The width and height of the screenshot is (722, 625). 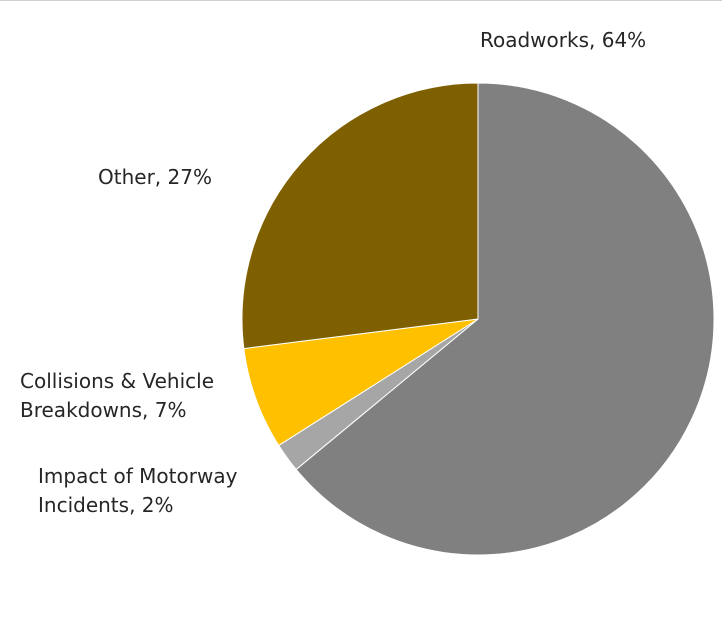 I want to click on pie-slice-collisions-vehicle-breakdowns, so click(x=361, y=382).